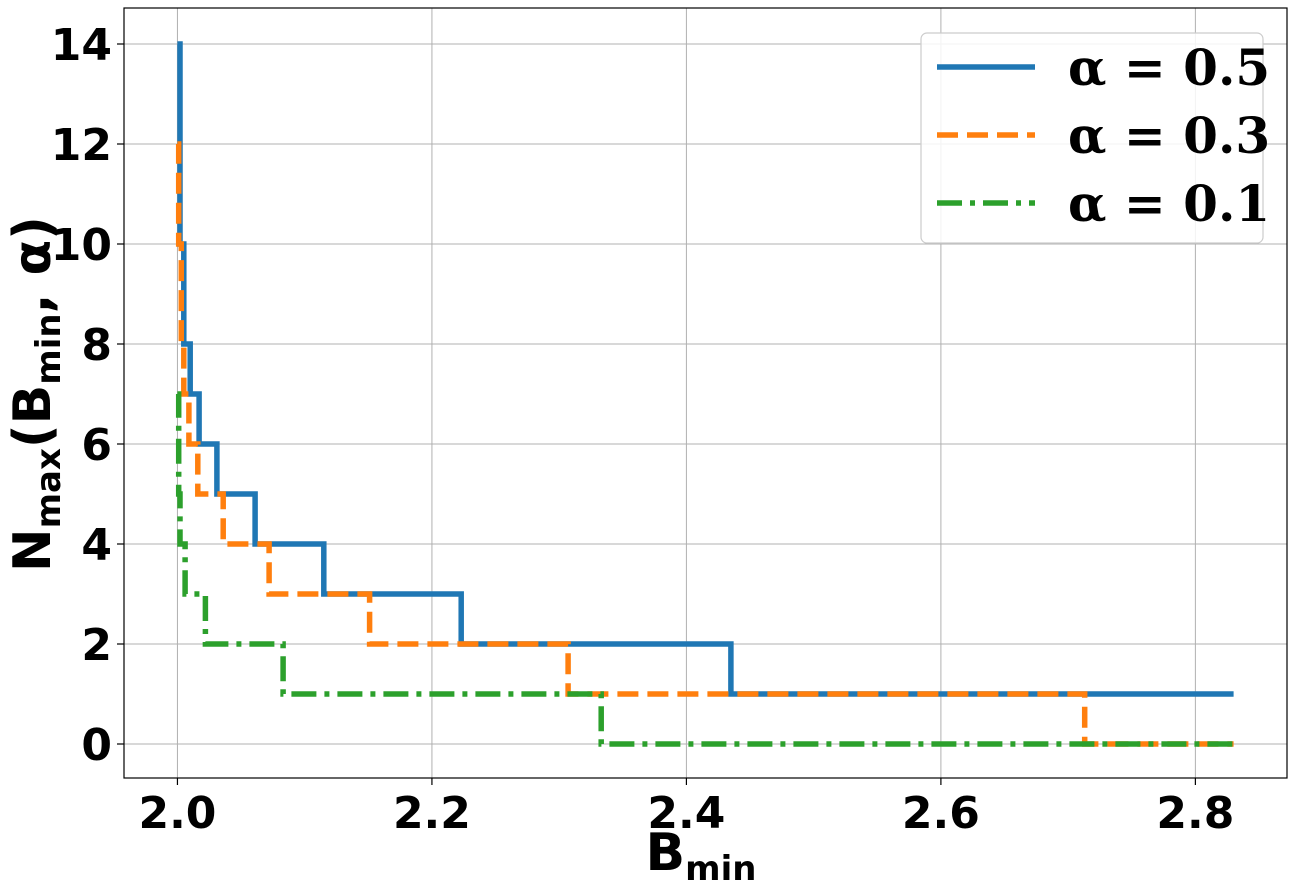 Image resolution: width=1296 pixels, height=888 pixels. I want to click on legend-box, so click(1092, 138).